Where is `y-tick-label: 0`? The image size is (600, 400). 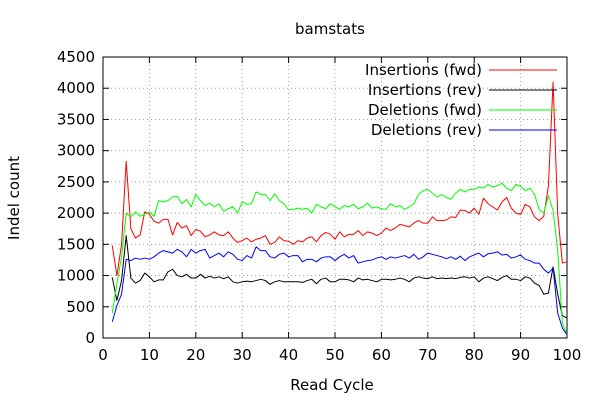 y-tick-label: 0 is located at coordinates (90, 338).